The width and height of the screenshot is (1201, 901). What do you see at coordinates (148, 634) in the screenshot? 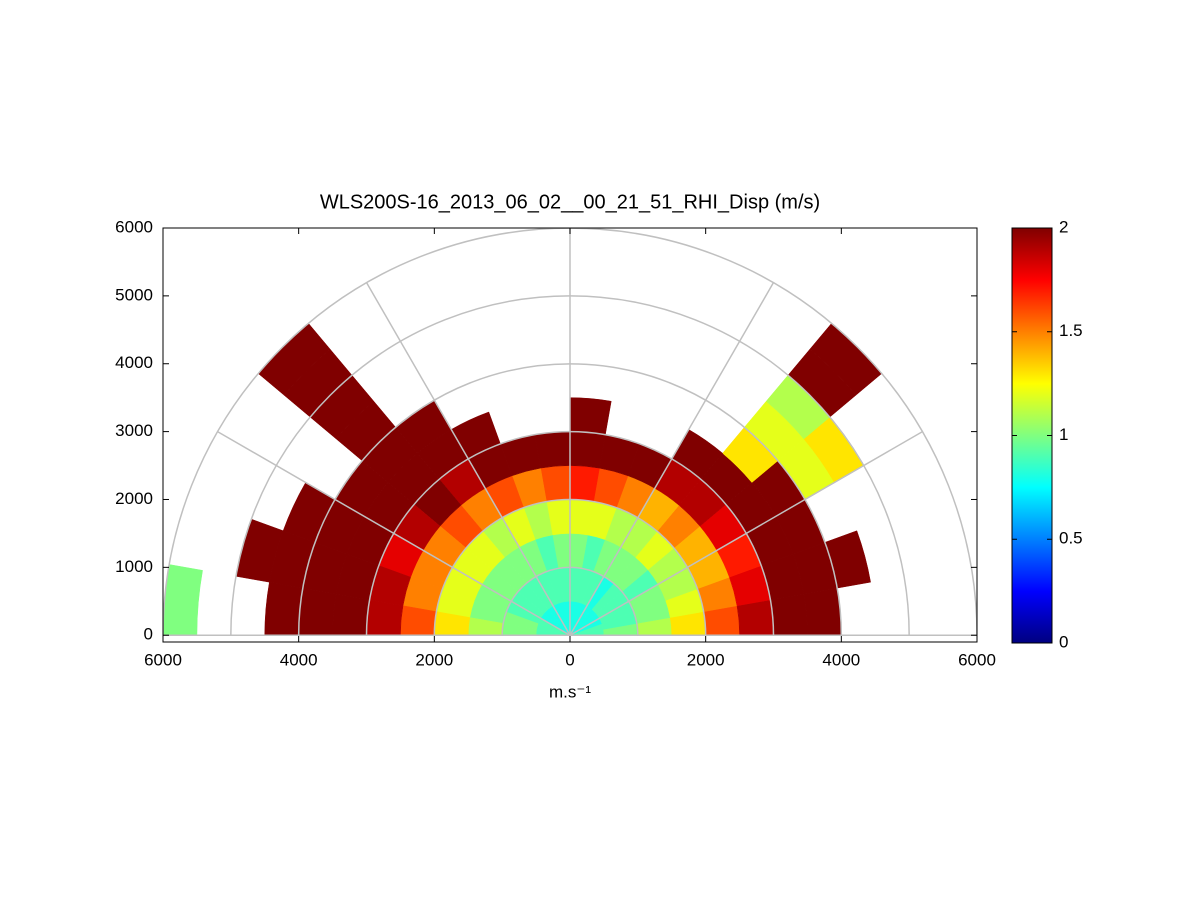
I see `y-tick-label: 0` at bounding box center [148, 634].